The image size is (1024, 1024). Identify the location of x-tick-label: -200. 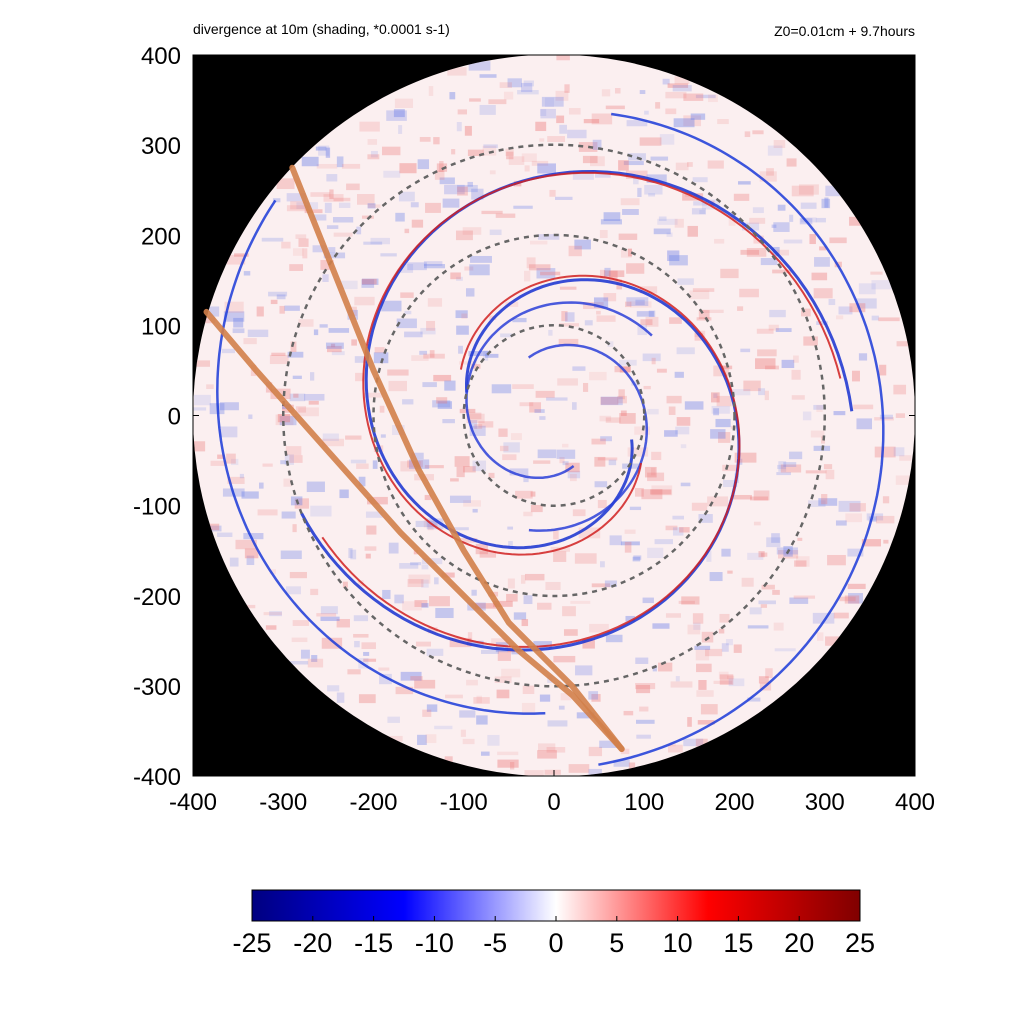
(373, 802).